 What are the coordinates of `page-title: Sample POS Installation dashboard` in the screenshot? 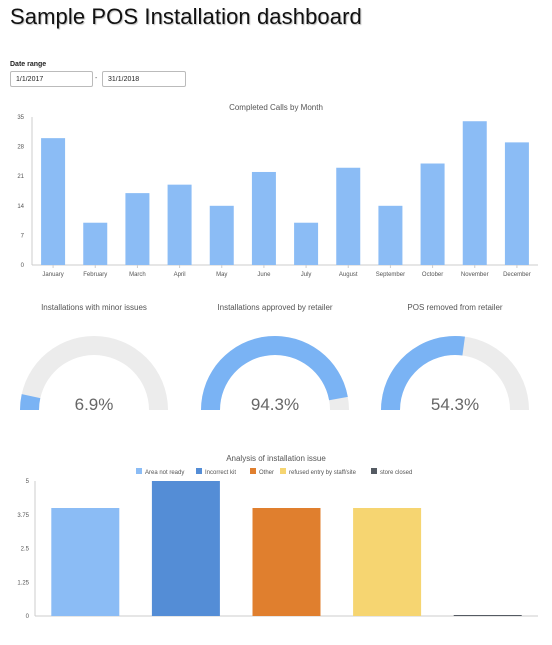 It's located at (186, 16).